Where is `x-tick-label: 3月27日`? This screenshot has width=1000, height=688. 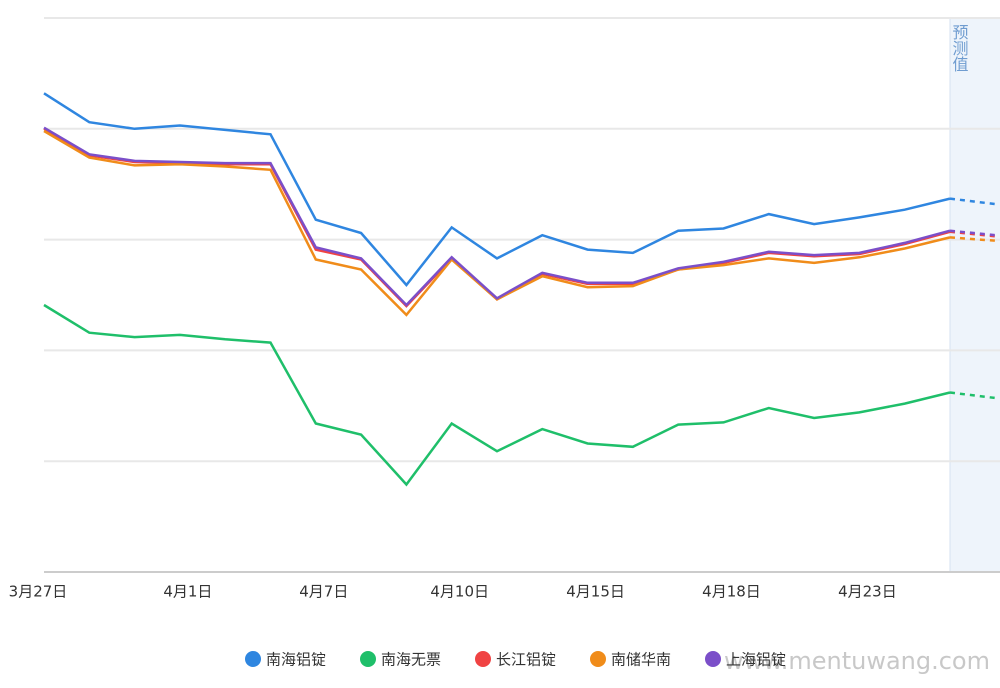 x-tick-label: 3月27日 is located at coordinates (38, 592).